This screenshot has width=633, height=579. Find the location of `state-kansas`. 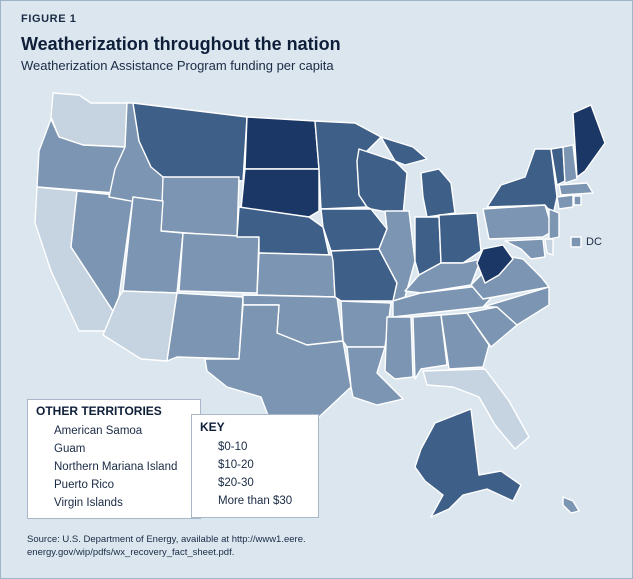

state-kansas is located at coordinates (296, 275).